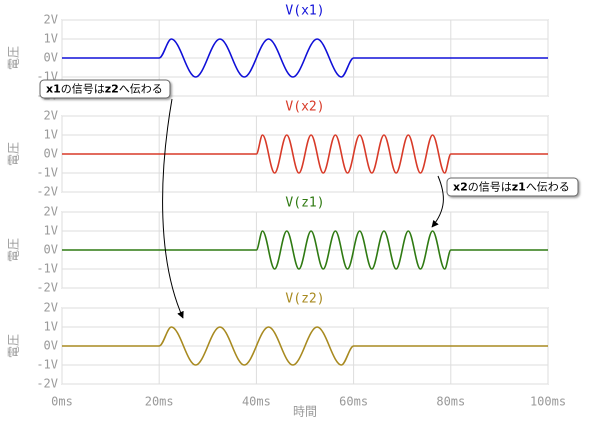  I want to click on x-tick-label: 40ms, so click(256, 402).